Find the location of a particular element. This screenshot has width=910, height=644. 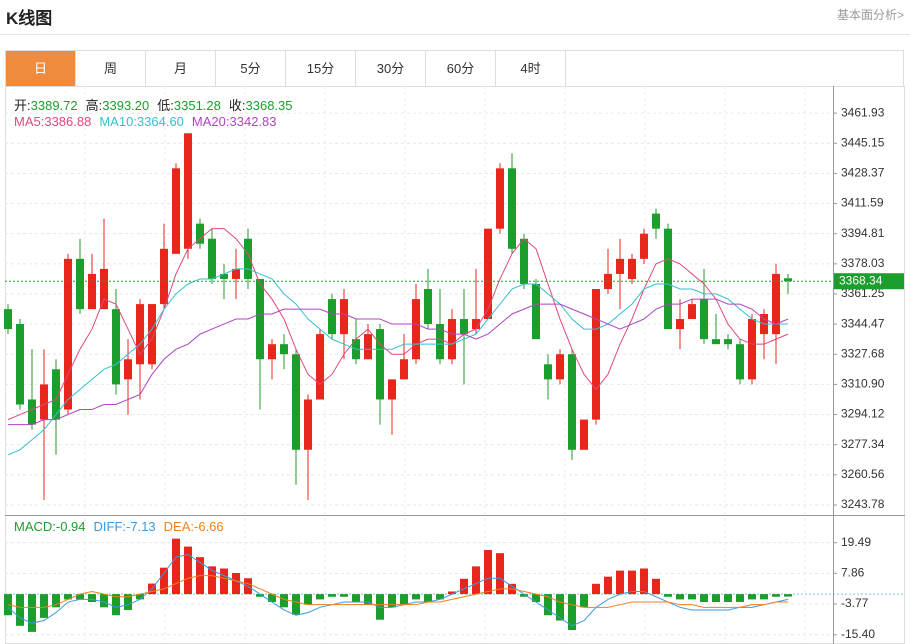

y-tick-label: 7.86 is located at coordinates (853, 573).